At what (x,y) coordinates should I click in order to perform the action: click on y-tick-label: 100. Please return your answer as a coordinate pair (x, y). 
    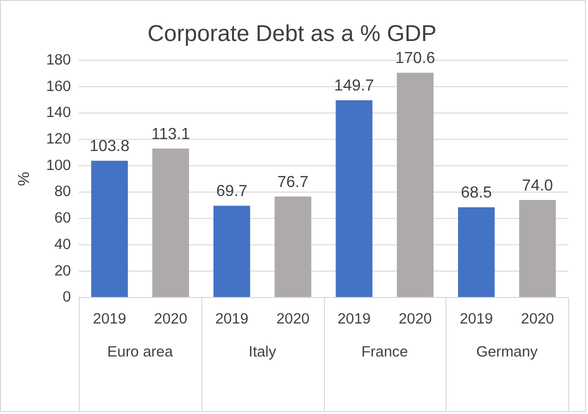
    Looking at the image, I should click on (58, 165).